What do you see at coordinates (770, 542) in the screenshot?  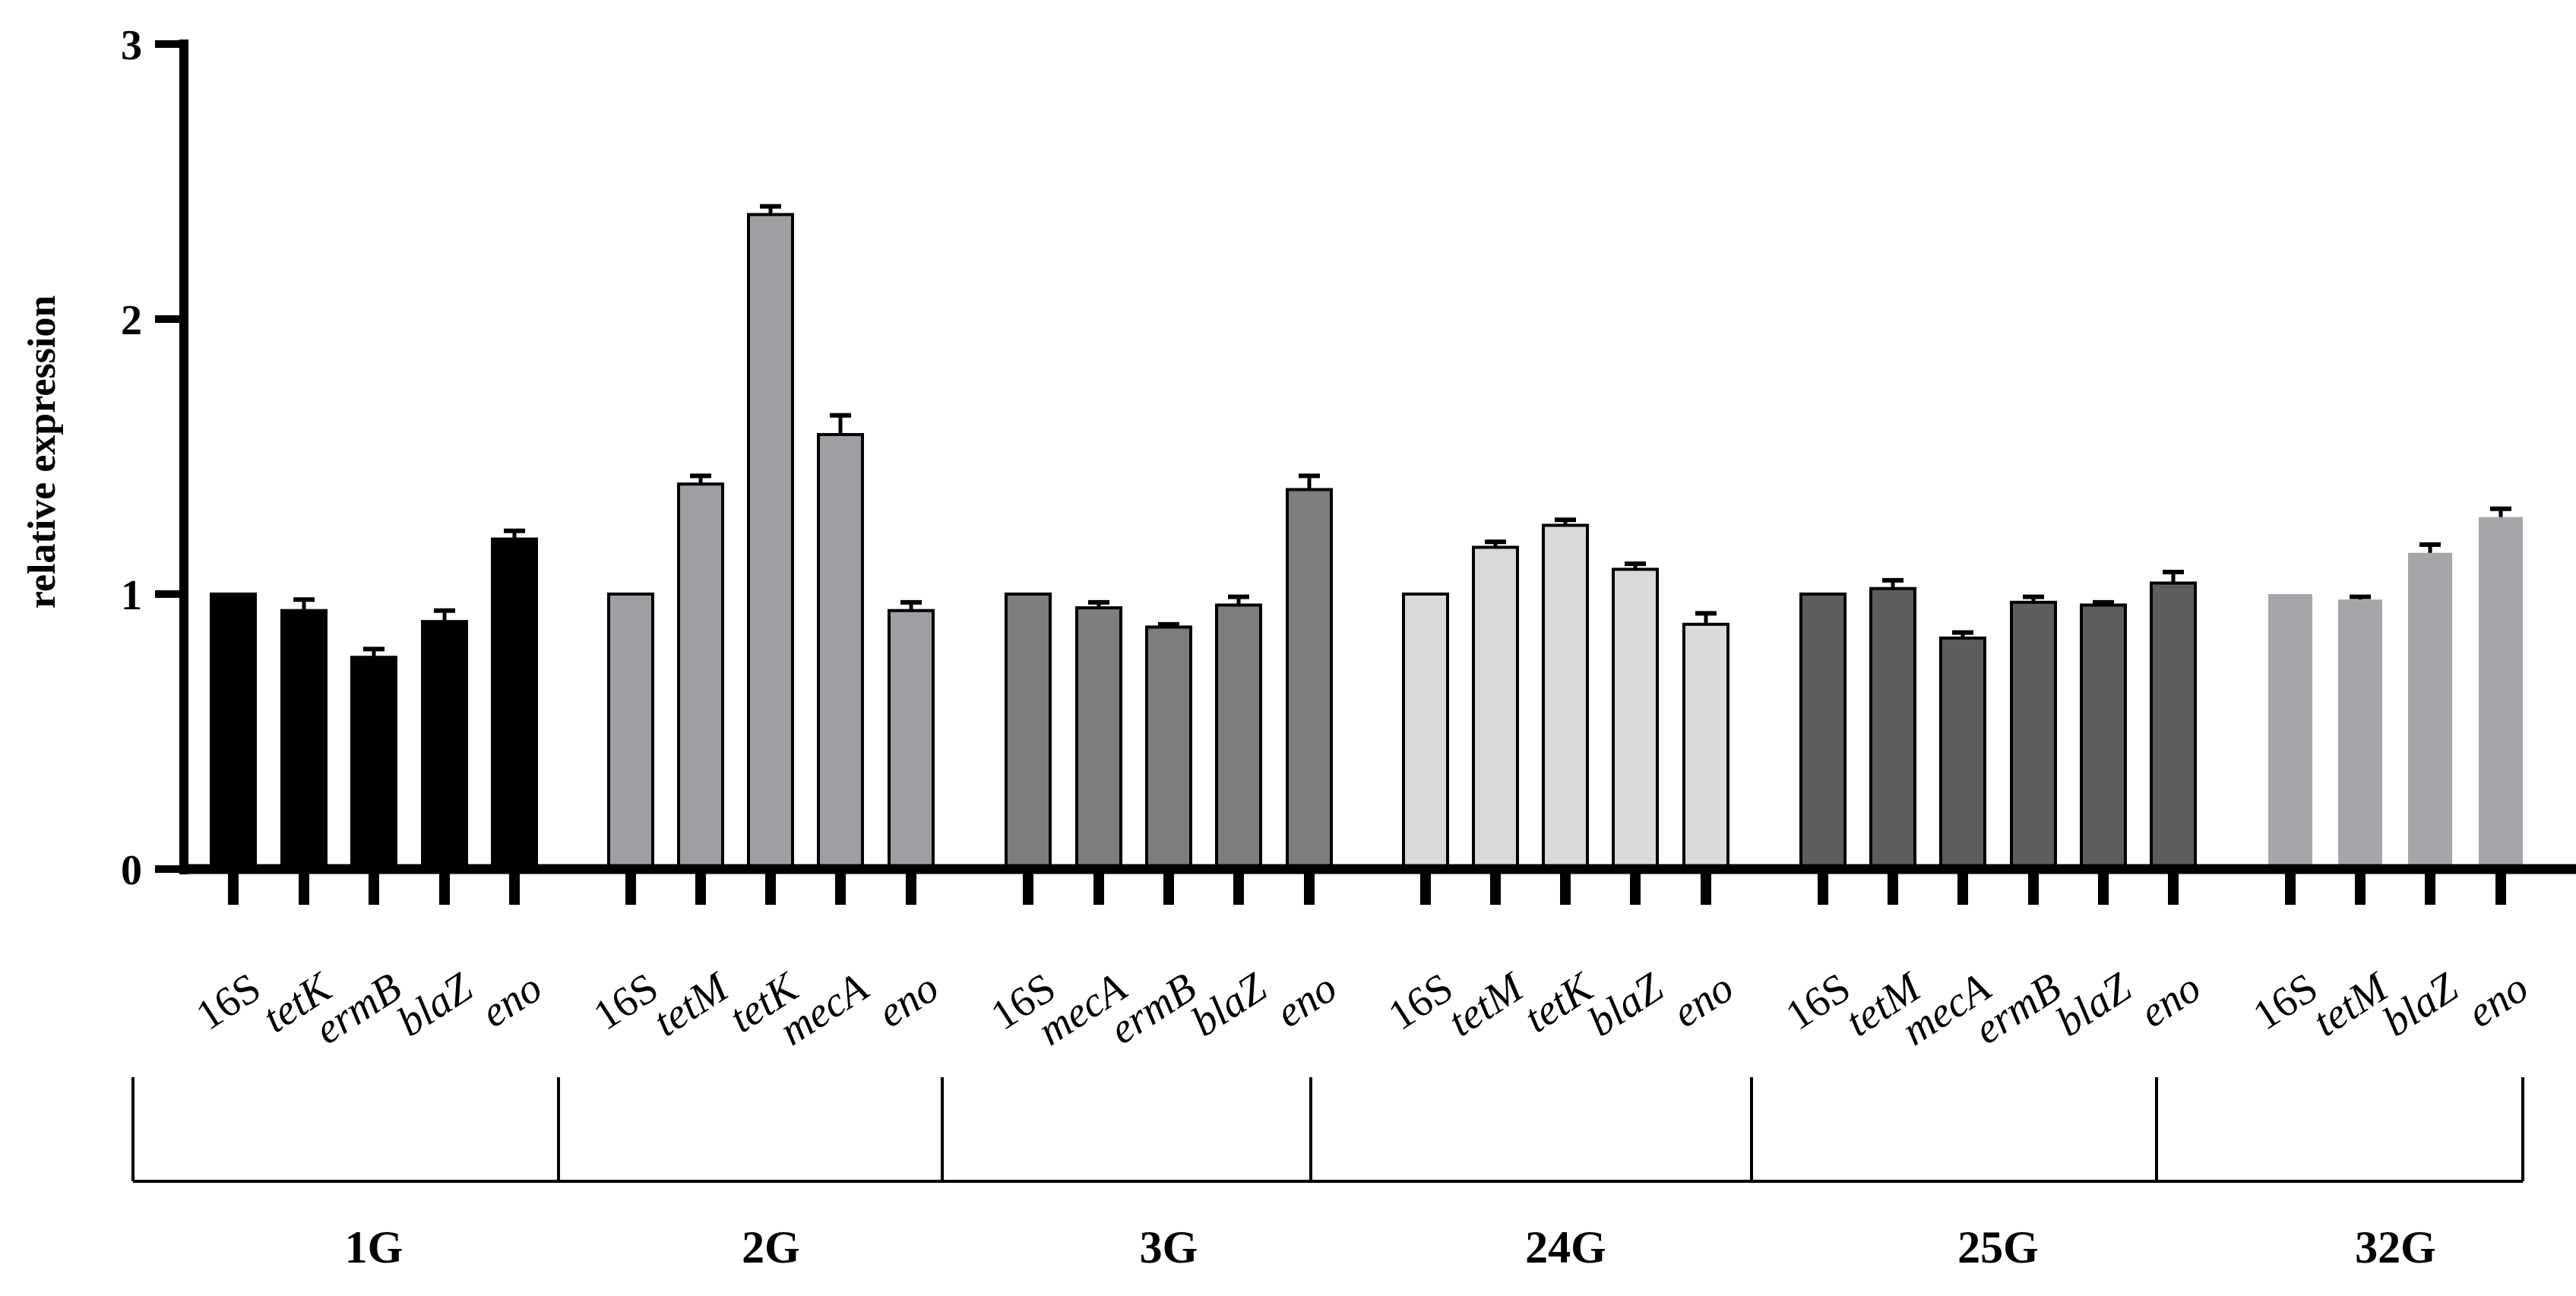 I see `bar-2G-tetK` at bounding box center [770, 542].